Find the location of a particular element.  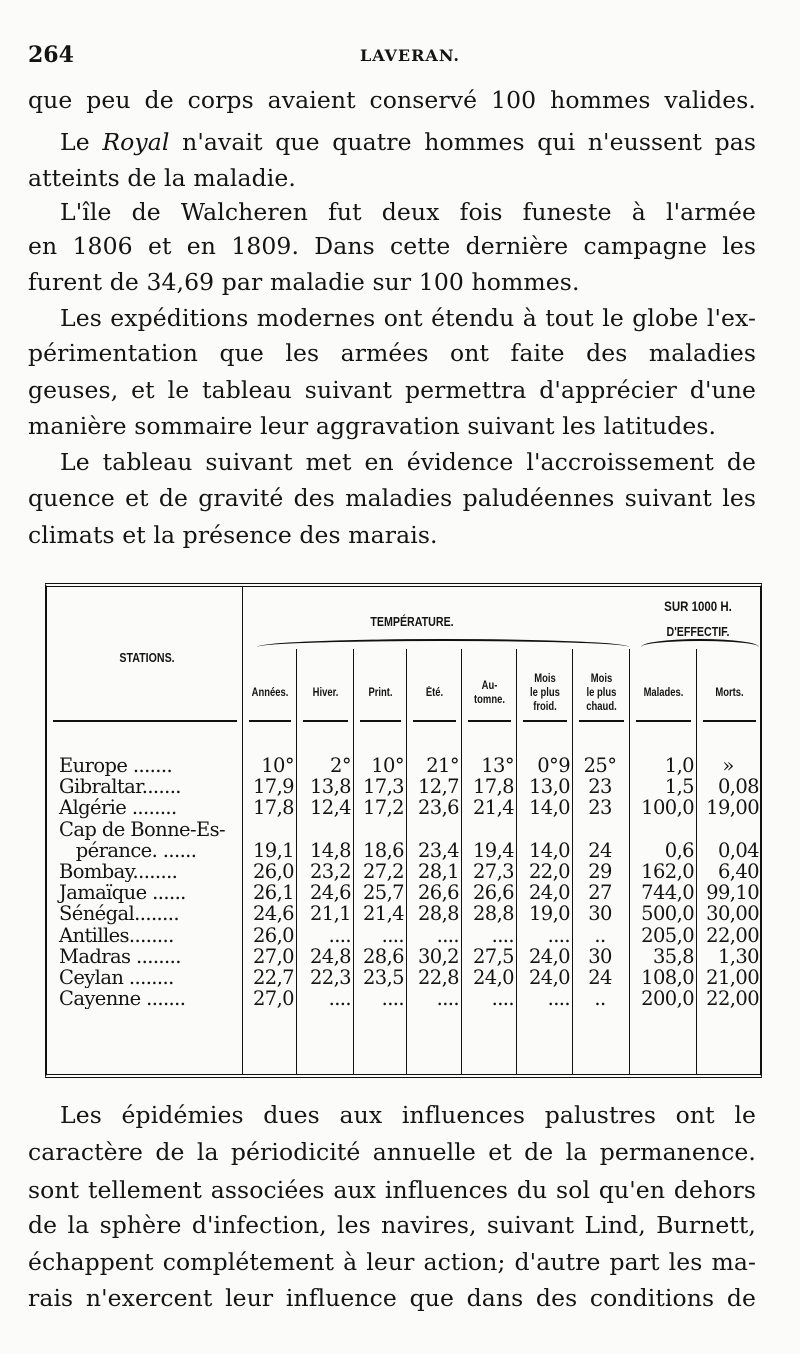

table-cell: 99,10 is located at coordinates (732, 893).